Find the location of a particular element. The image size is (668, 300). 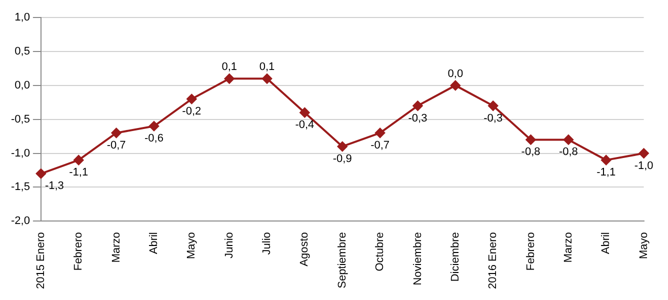

x-tick-label: Junio is located at coordinates (229, 245).